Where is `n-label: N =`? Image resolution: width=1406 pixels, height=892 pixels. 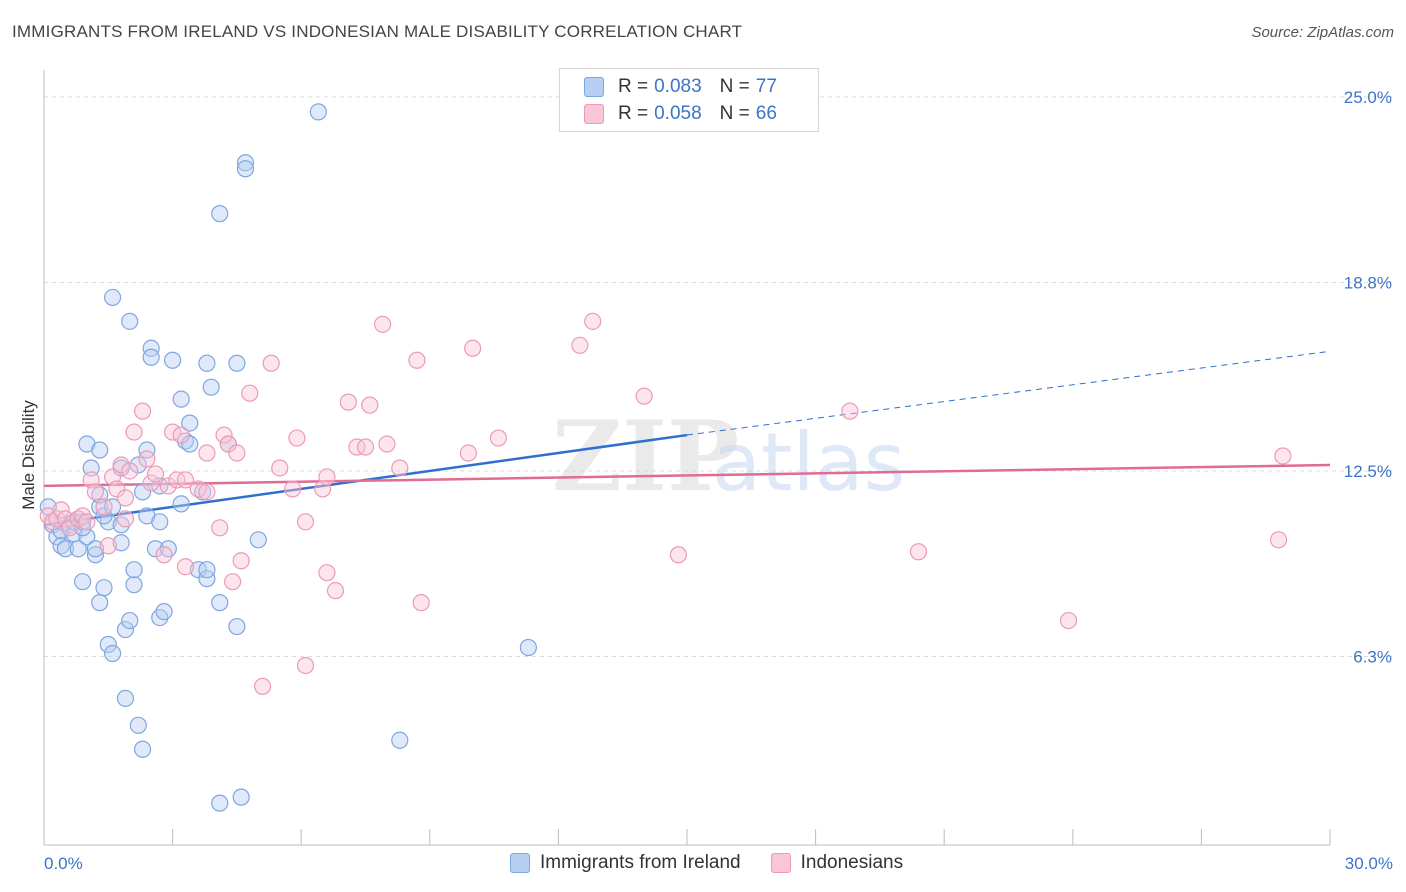
n-label: N = is located at coordinates (734, 113).